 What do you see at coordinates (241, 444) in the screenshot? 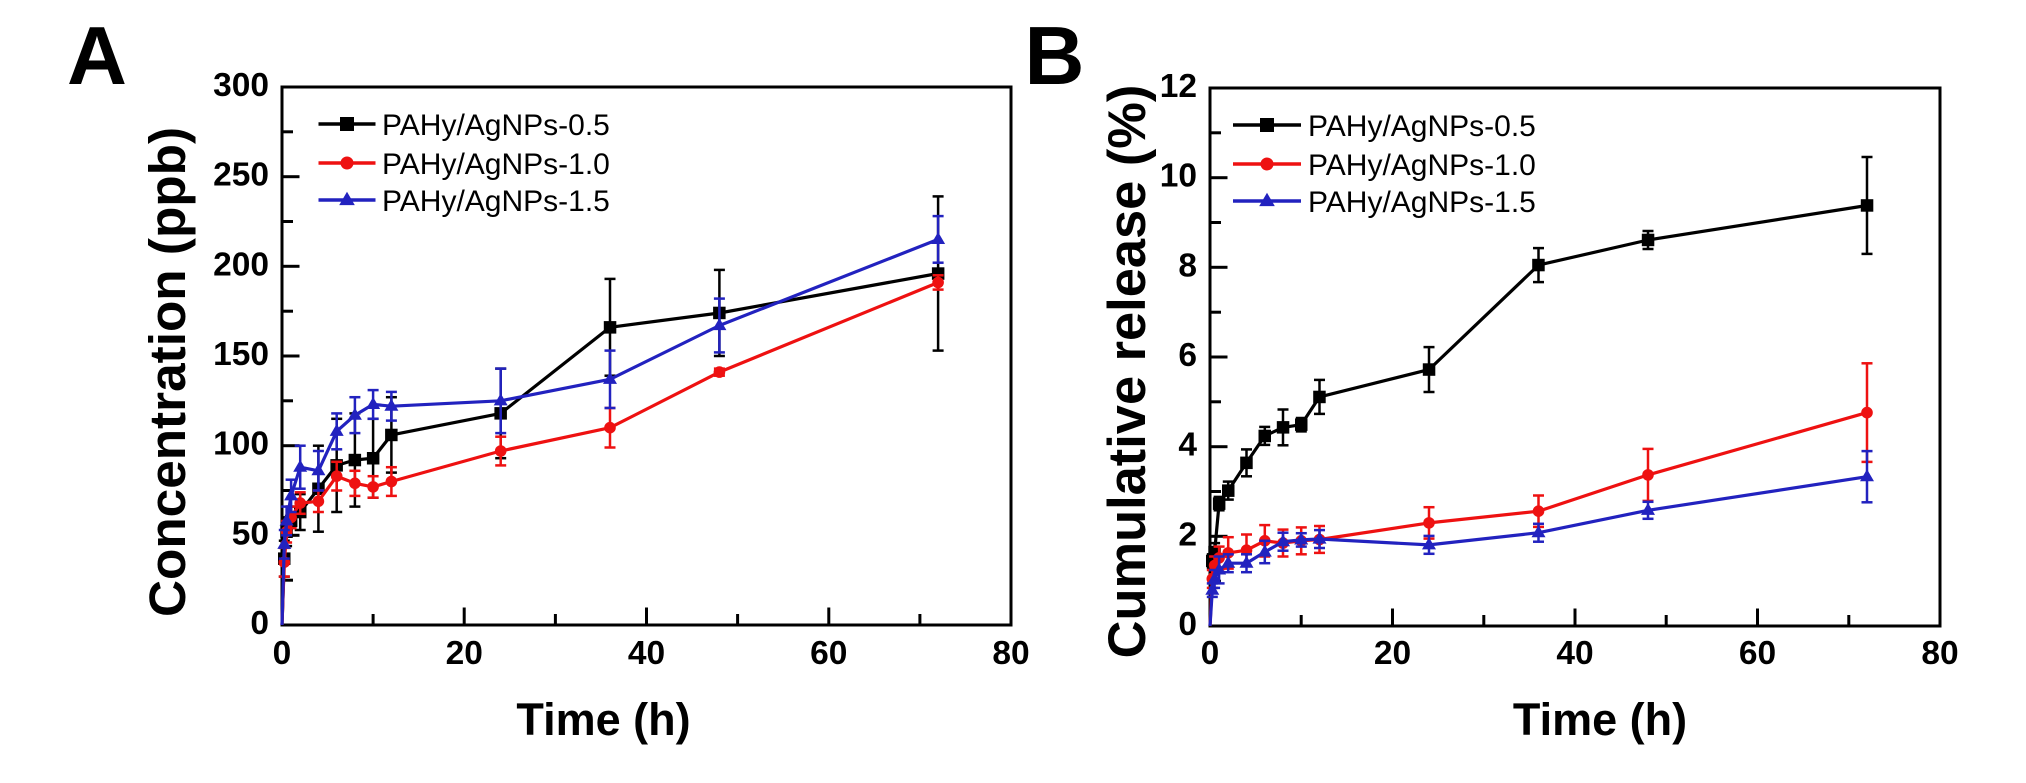
I see `svg-text: 100` at bounding box center [241, 444].